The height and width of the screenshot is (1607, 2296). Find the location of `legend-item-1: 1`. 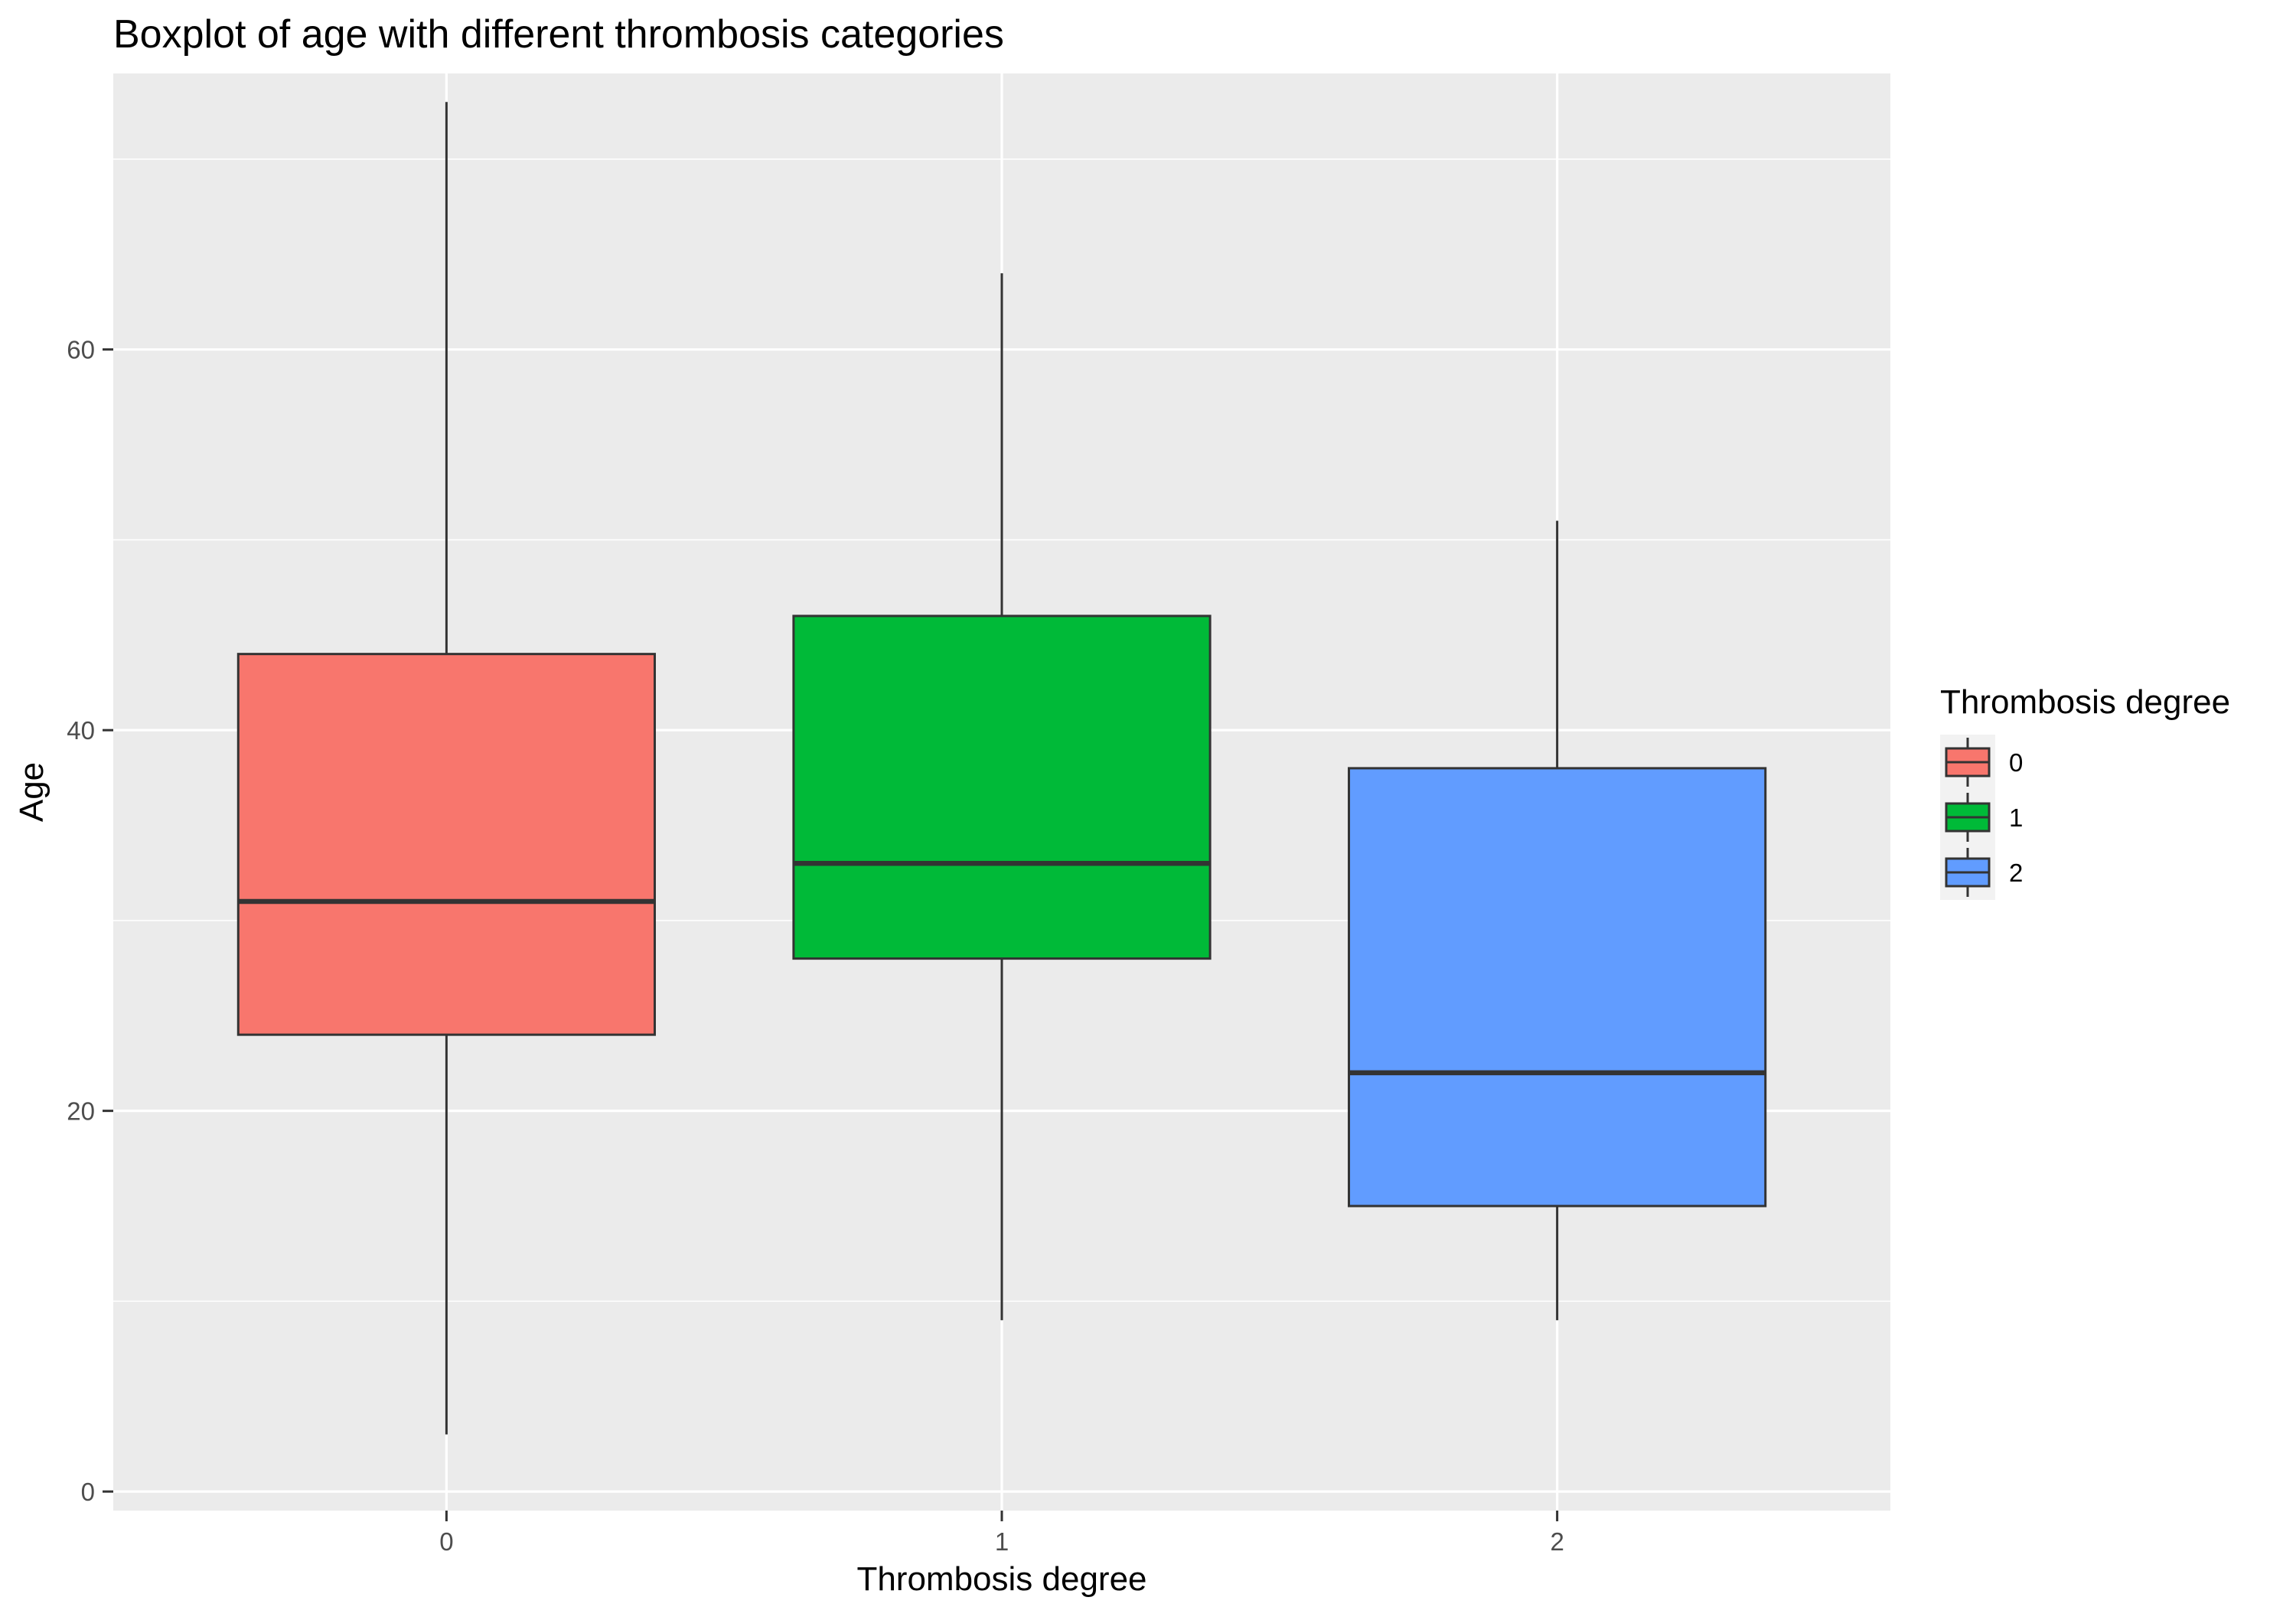

legend-item-1: 1 is located at coordinates (1981, 817).